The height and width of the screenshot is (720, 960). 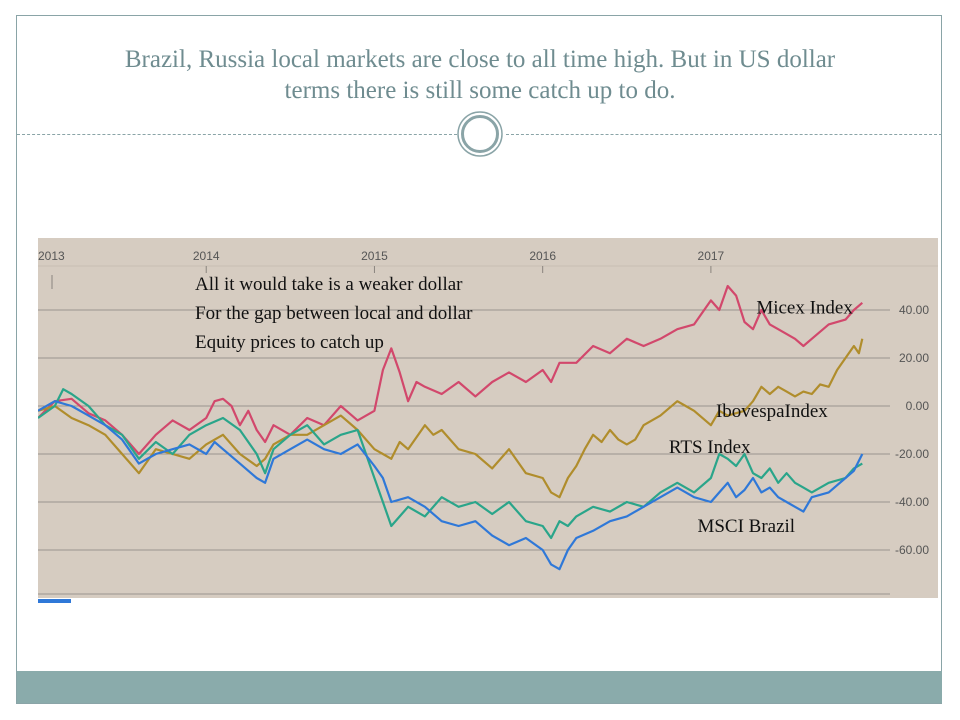 I want to click on x-tick-label: 2013, so click(x=51, y=256).